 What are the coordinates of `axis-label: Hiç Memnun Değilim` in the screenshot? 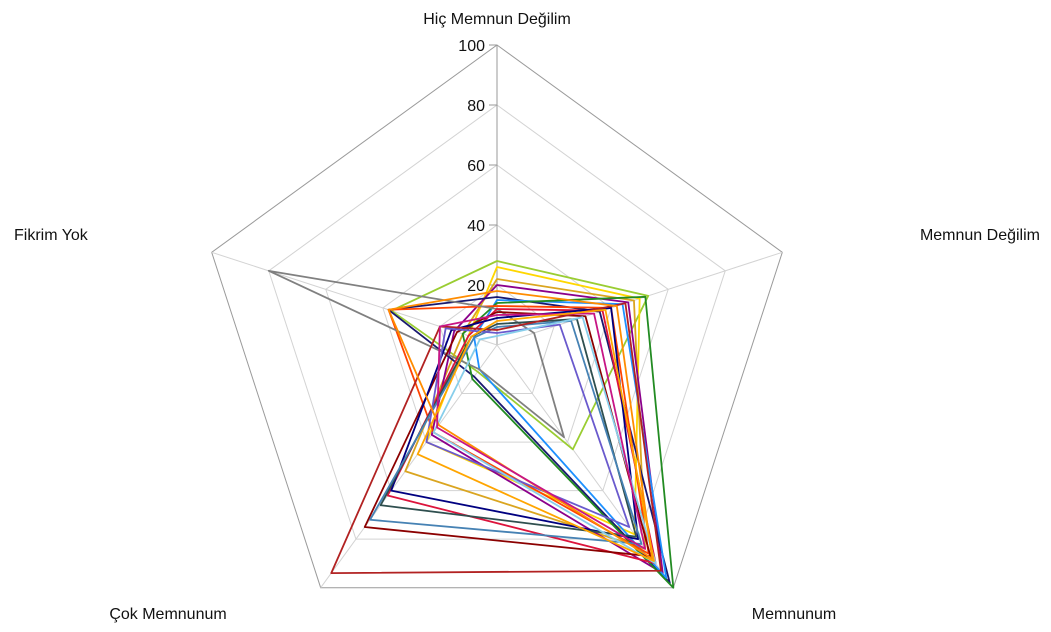 It's located at (497, 19).